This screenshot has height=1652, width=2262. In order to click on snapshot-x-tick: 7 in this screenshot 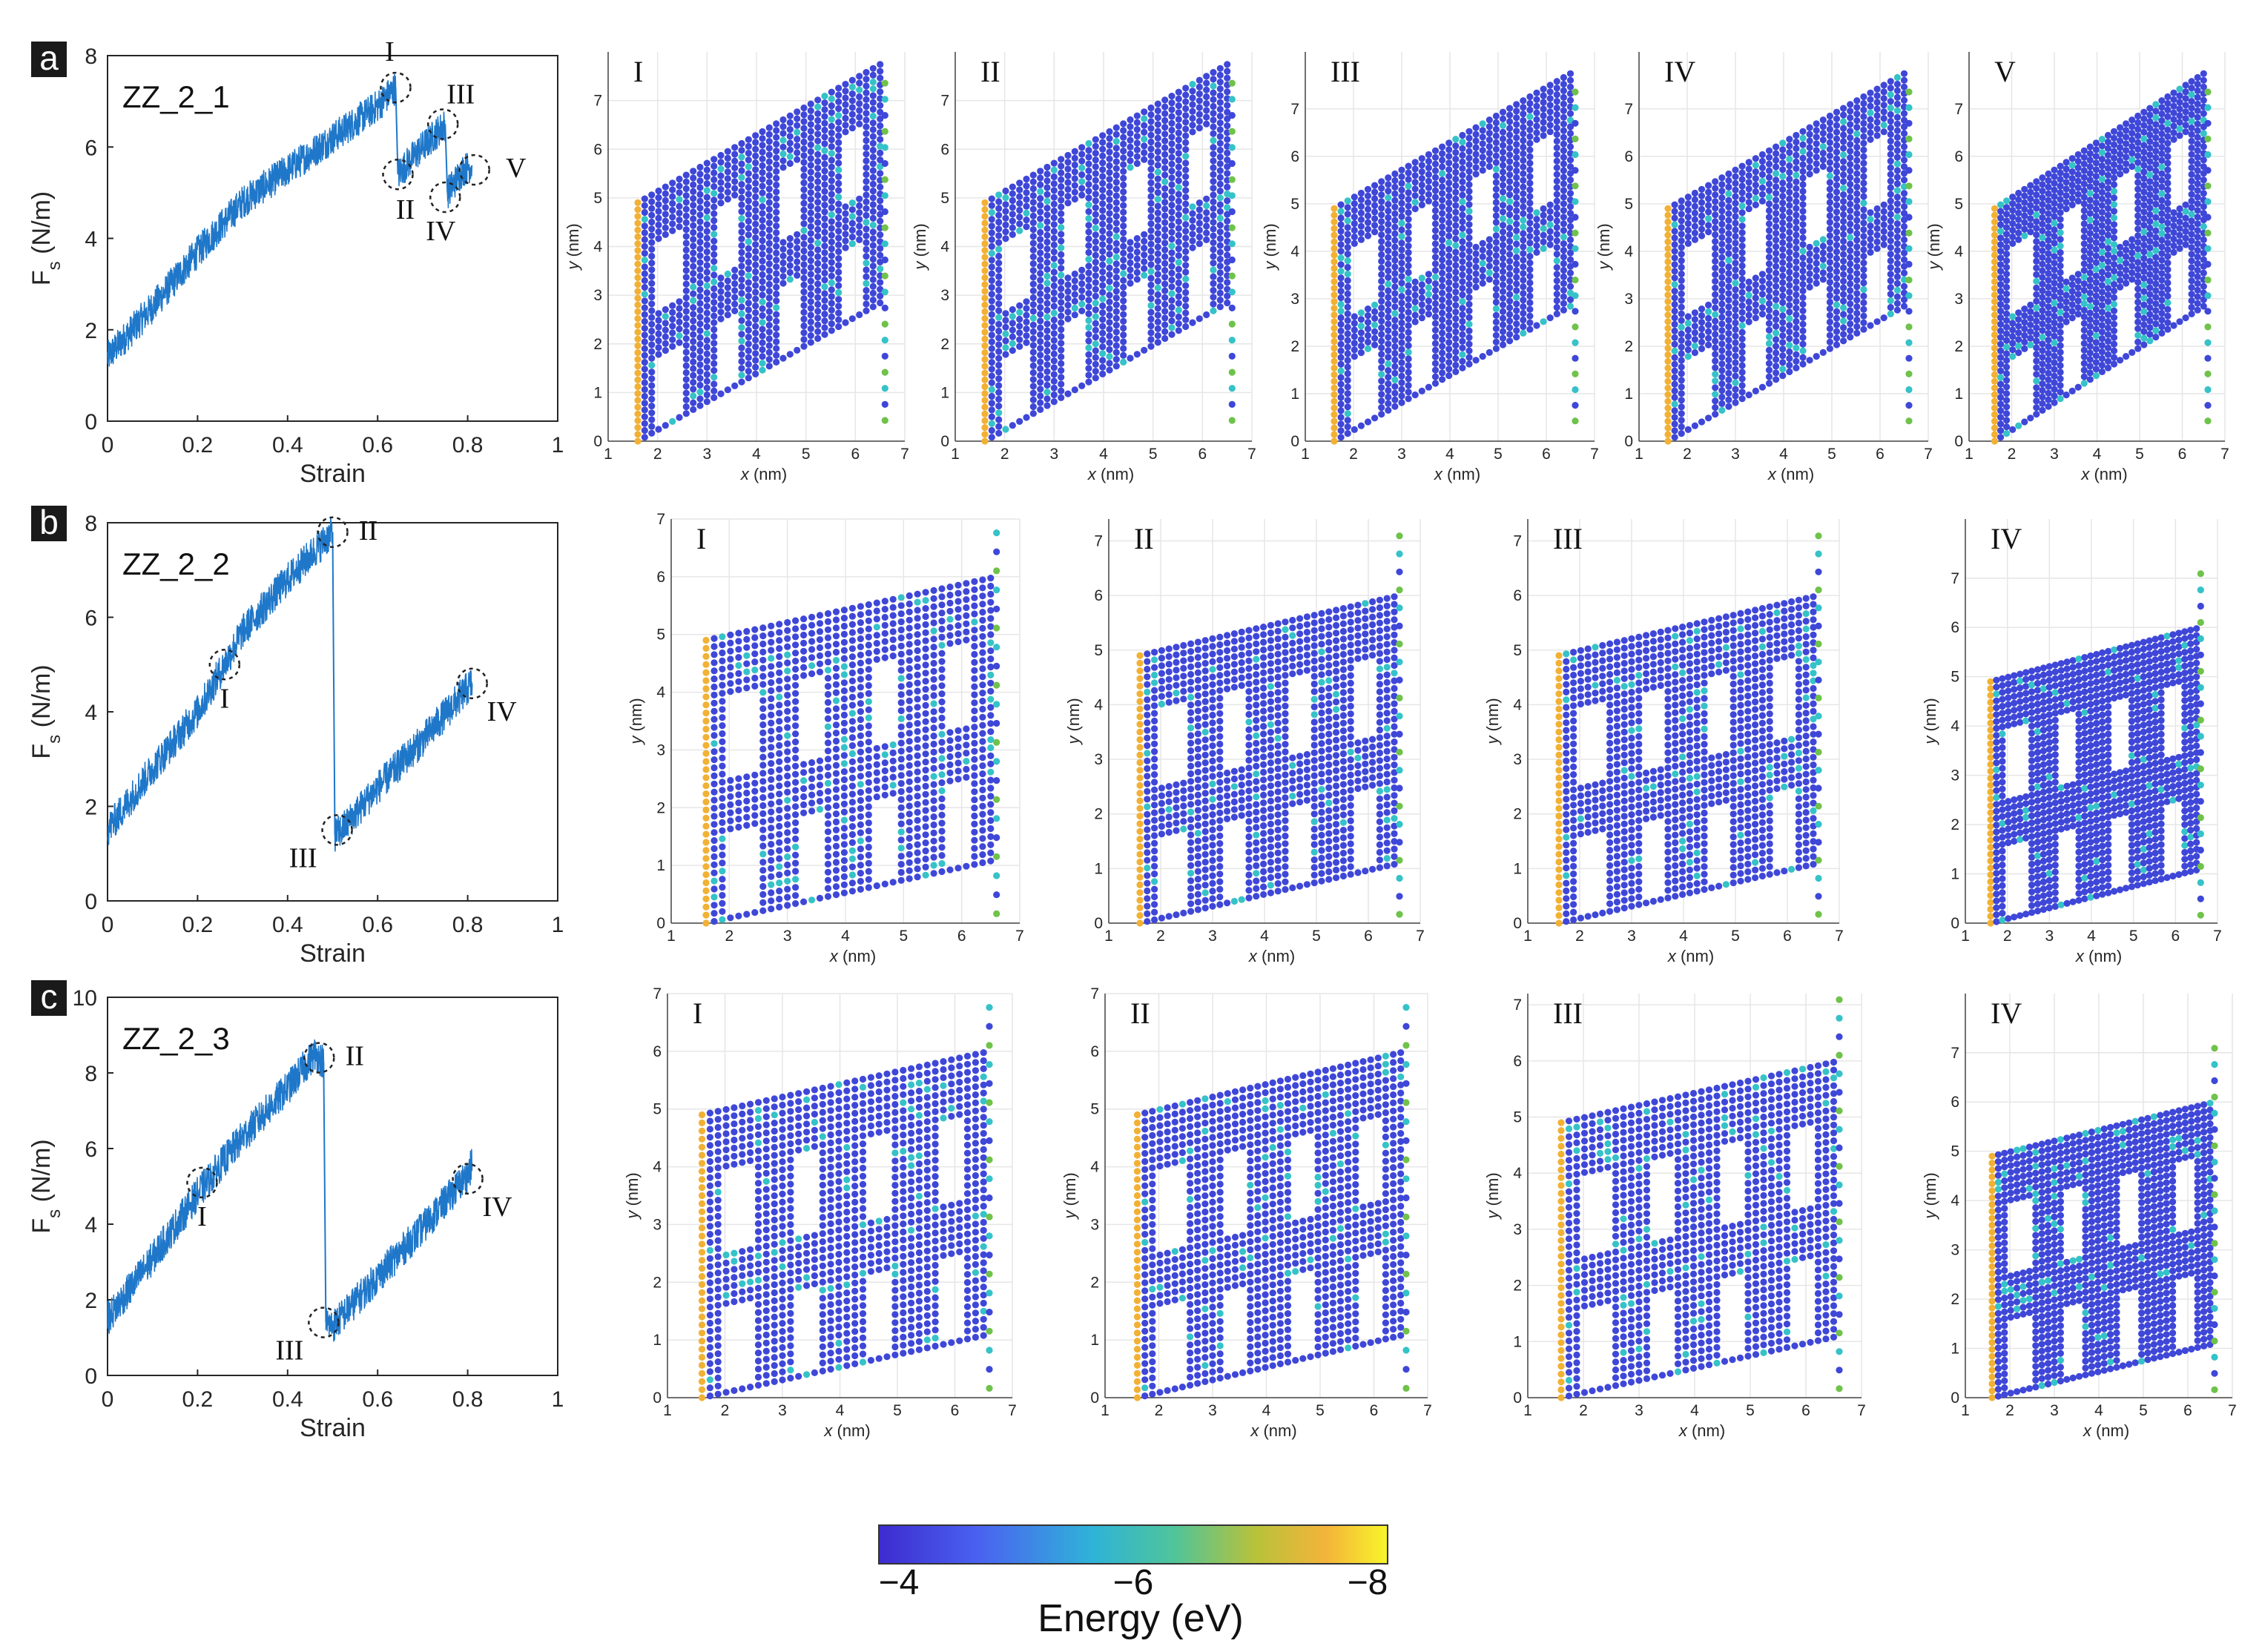, I will do `click(2224, 455)`.